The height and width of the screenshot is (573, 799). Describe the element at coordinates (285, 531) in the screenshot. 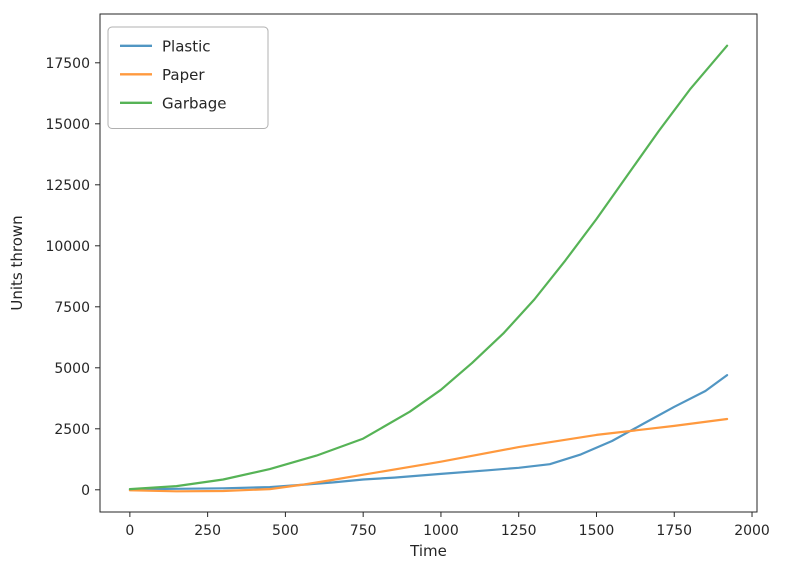

I see `x-tick-label: 500` at that location.